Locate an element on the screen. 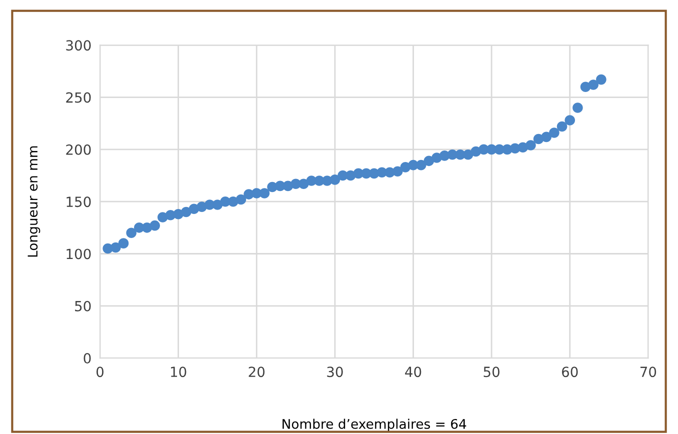 The height and width of the screenshot is (434, 678). y-tick-label: 300 is located at coordinates (78, 45).